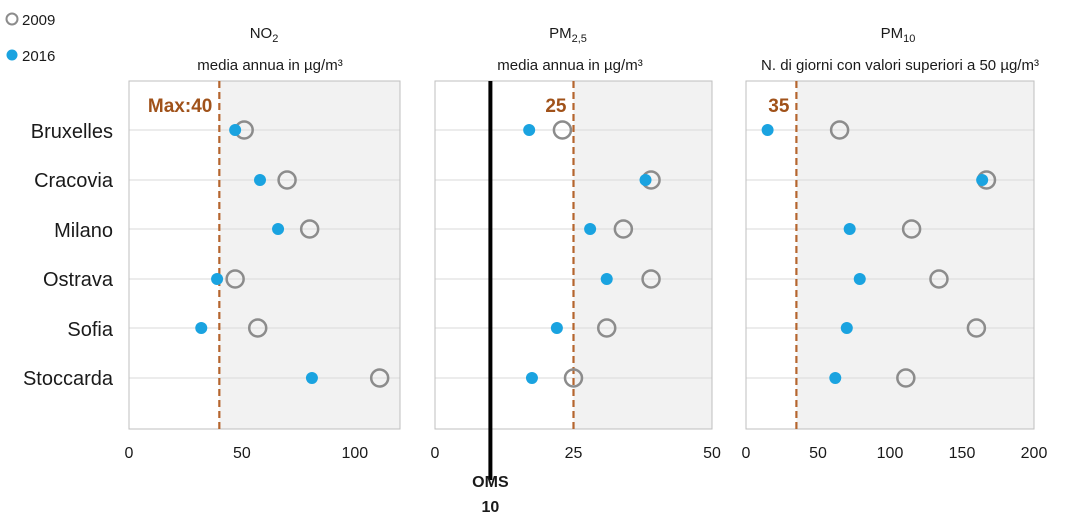 Image resolution: width=1083 pixels, height=518 pixels. I want to click on x-tick-label: 150, so click(962, 453).